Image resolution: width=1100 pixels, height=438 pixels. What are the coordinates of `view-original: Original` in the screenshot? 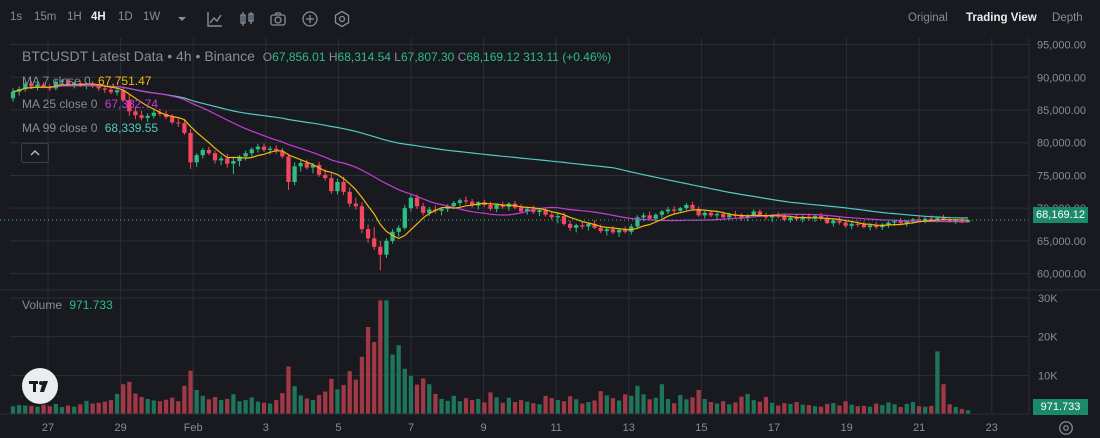 It's located at (928, 18).